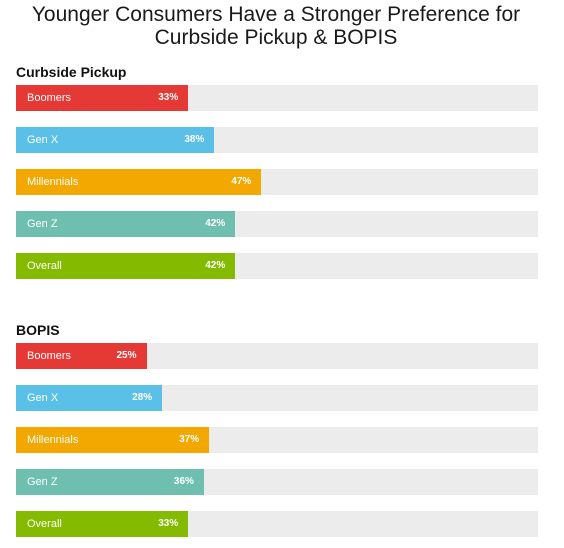 Image resolution: width=564 pixels, height=548 pixels. What do you see at coordinates (126, 266) in the screenshot?
I see `bar-overall: Overall 42%` at bounding box center [126, 266].